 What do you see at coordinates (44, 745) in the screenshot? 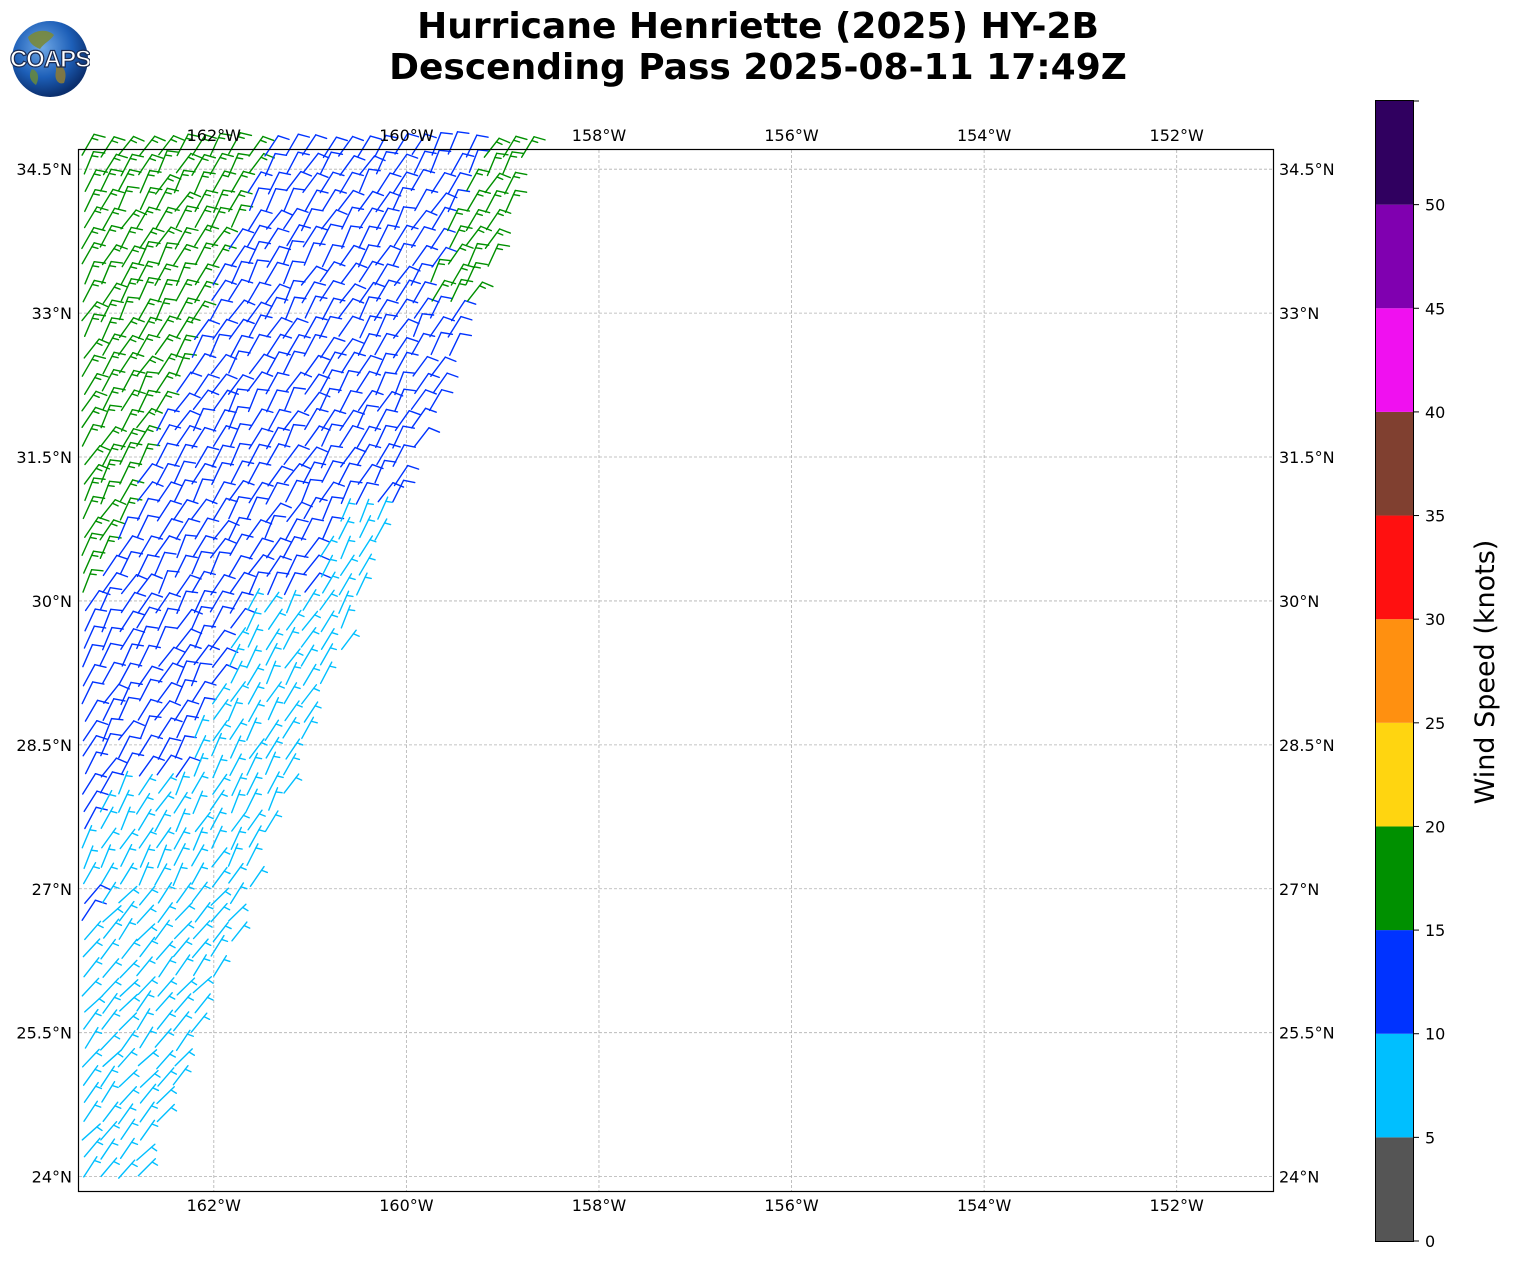
I see `lat-tick-label-left: 28.5°N` at bounding box center [44, 745].